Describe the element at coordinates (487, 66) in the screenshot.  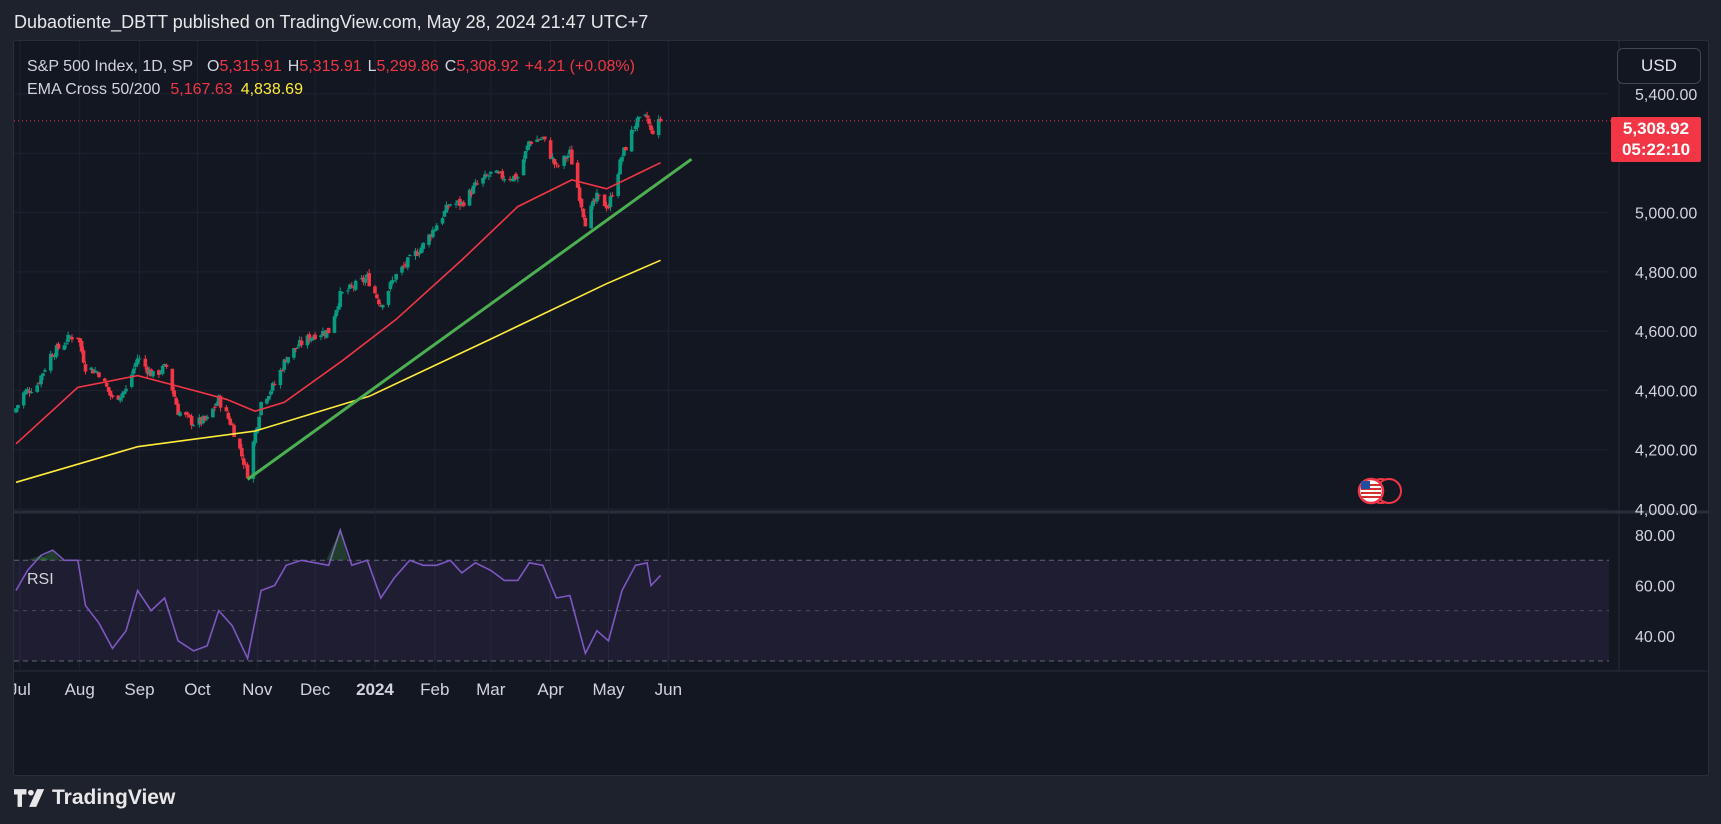
I see `close-value: 5,308.92` at that location.